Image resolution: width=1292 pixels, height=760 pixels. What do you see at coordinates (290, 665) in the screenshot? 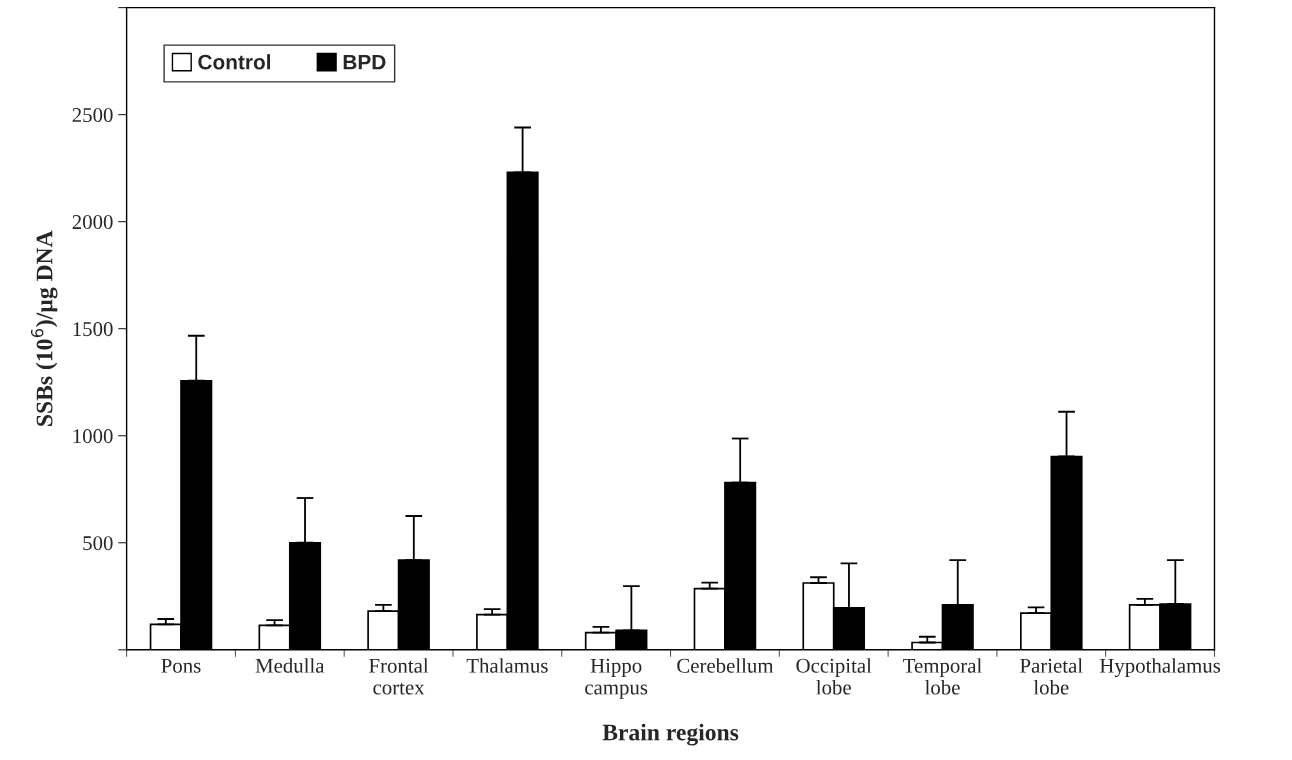
I see `x-tick-label: Medulla` at bounding box center [290, 665].